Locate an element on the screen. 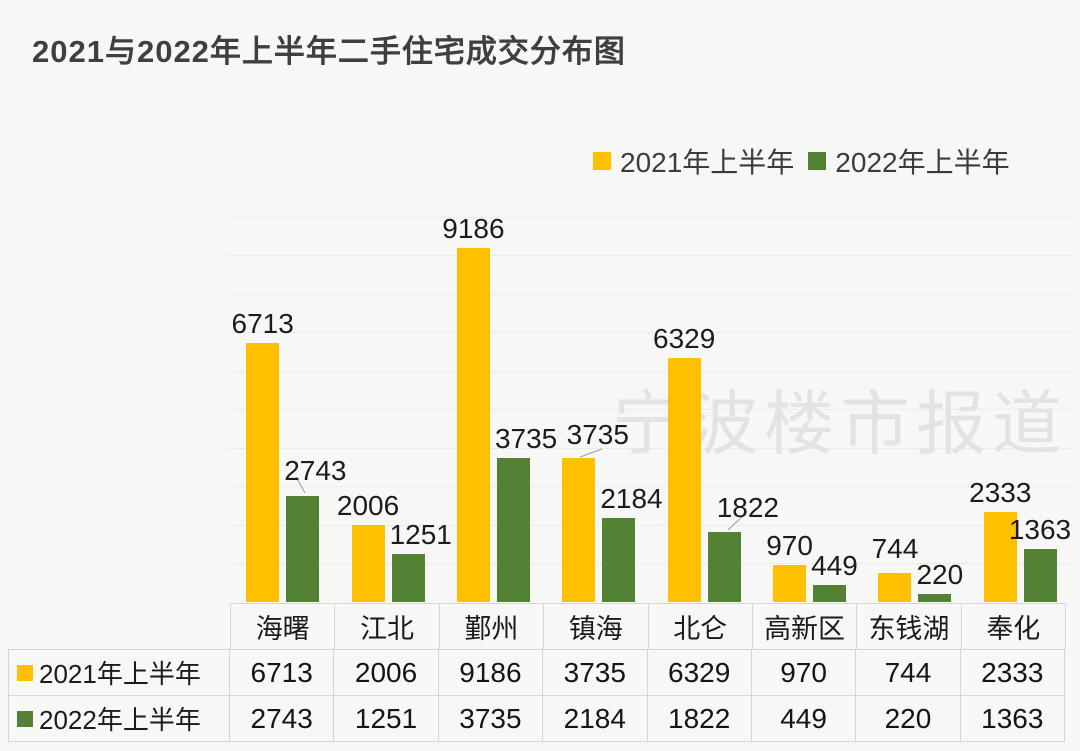 The height and width of the screenshot is (751, 1080). table-value-cell: 1251 is located at coordinates (386, 718).